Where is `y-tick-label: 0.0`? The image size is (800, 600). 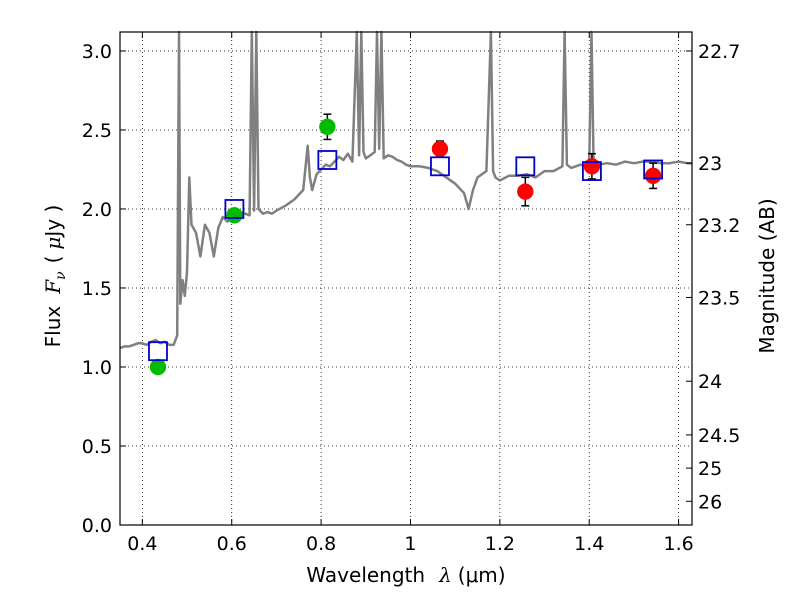
y-tick-label: 0.0 is located at coordinates (97, 526).